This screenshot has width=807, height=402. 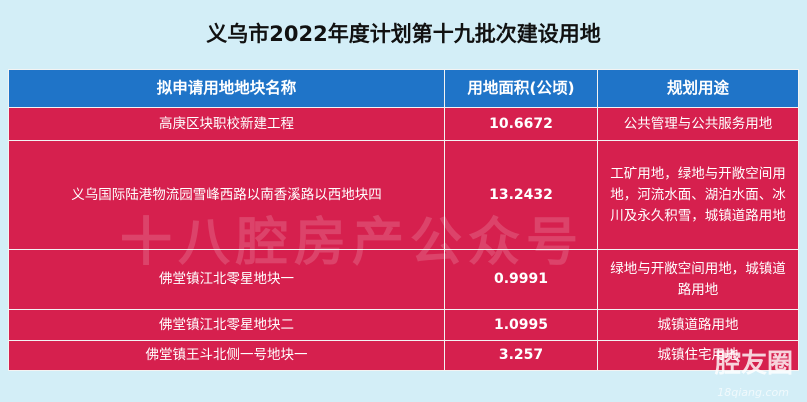 I want to click on table-header-row: 拟申请用地地块名称 用地面积(公顷) 规划用途, so click(x=403, y=88).